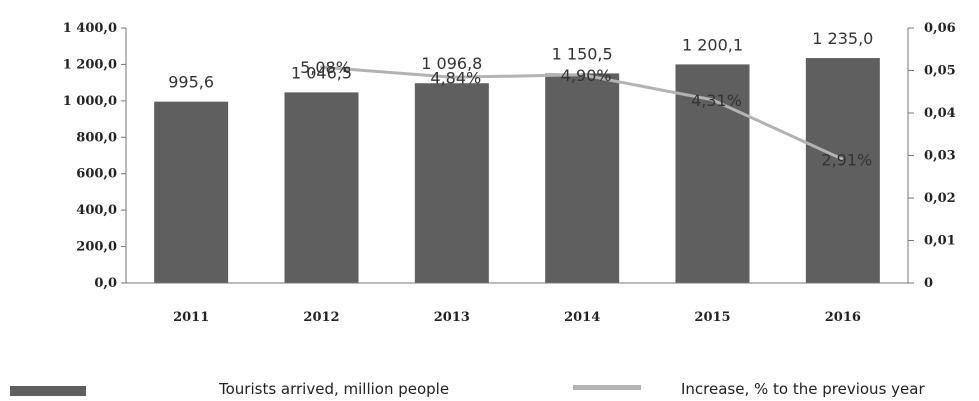  What do you see at coordinates (191, 317) in the screenshot?
I see `x-tick-label: 2011` at bounding box center [191, 317].